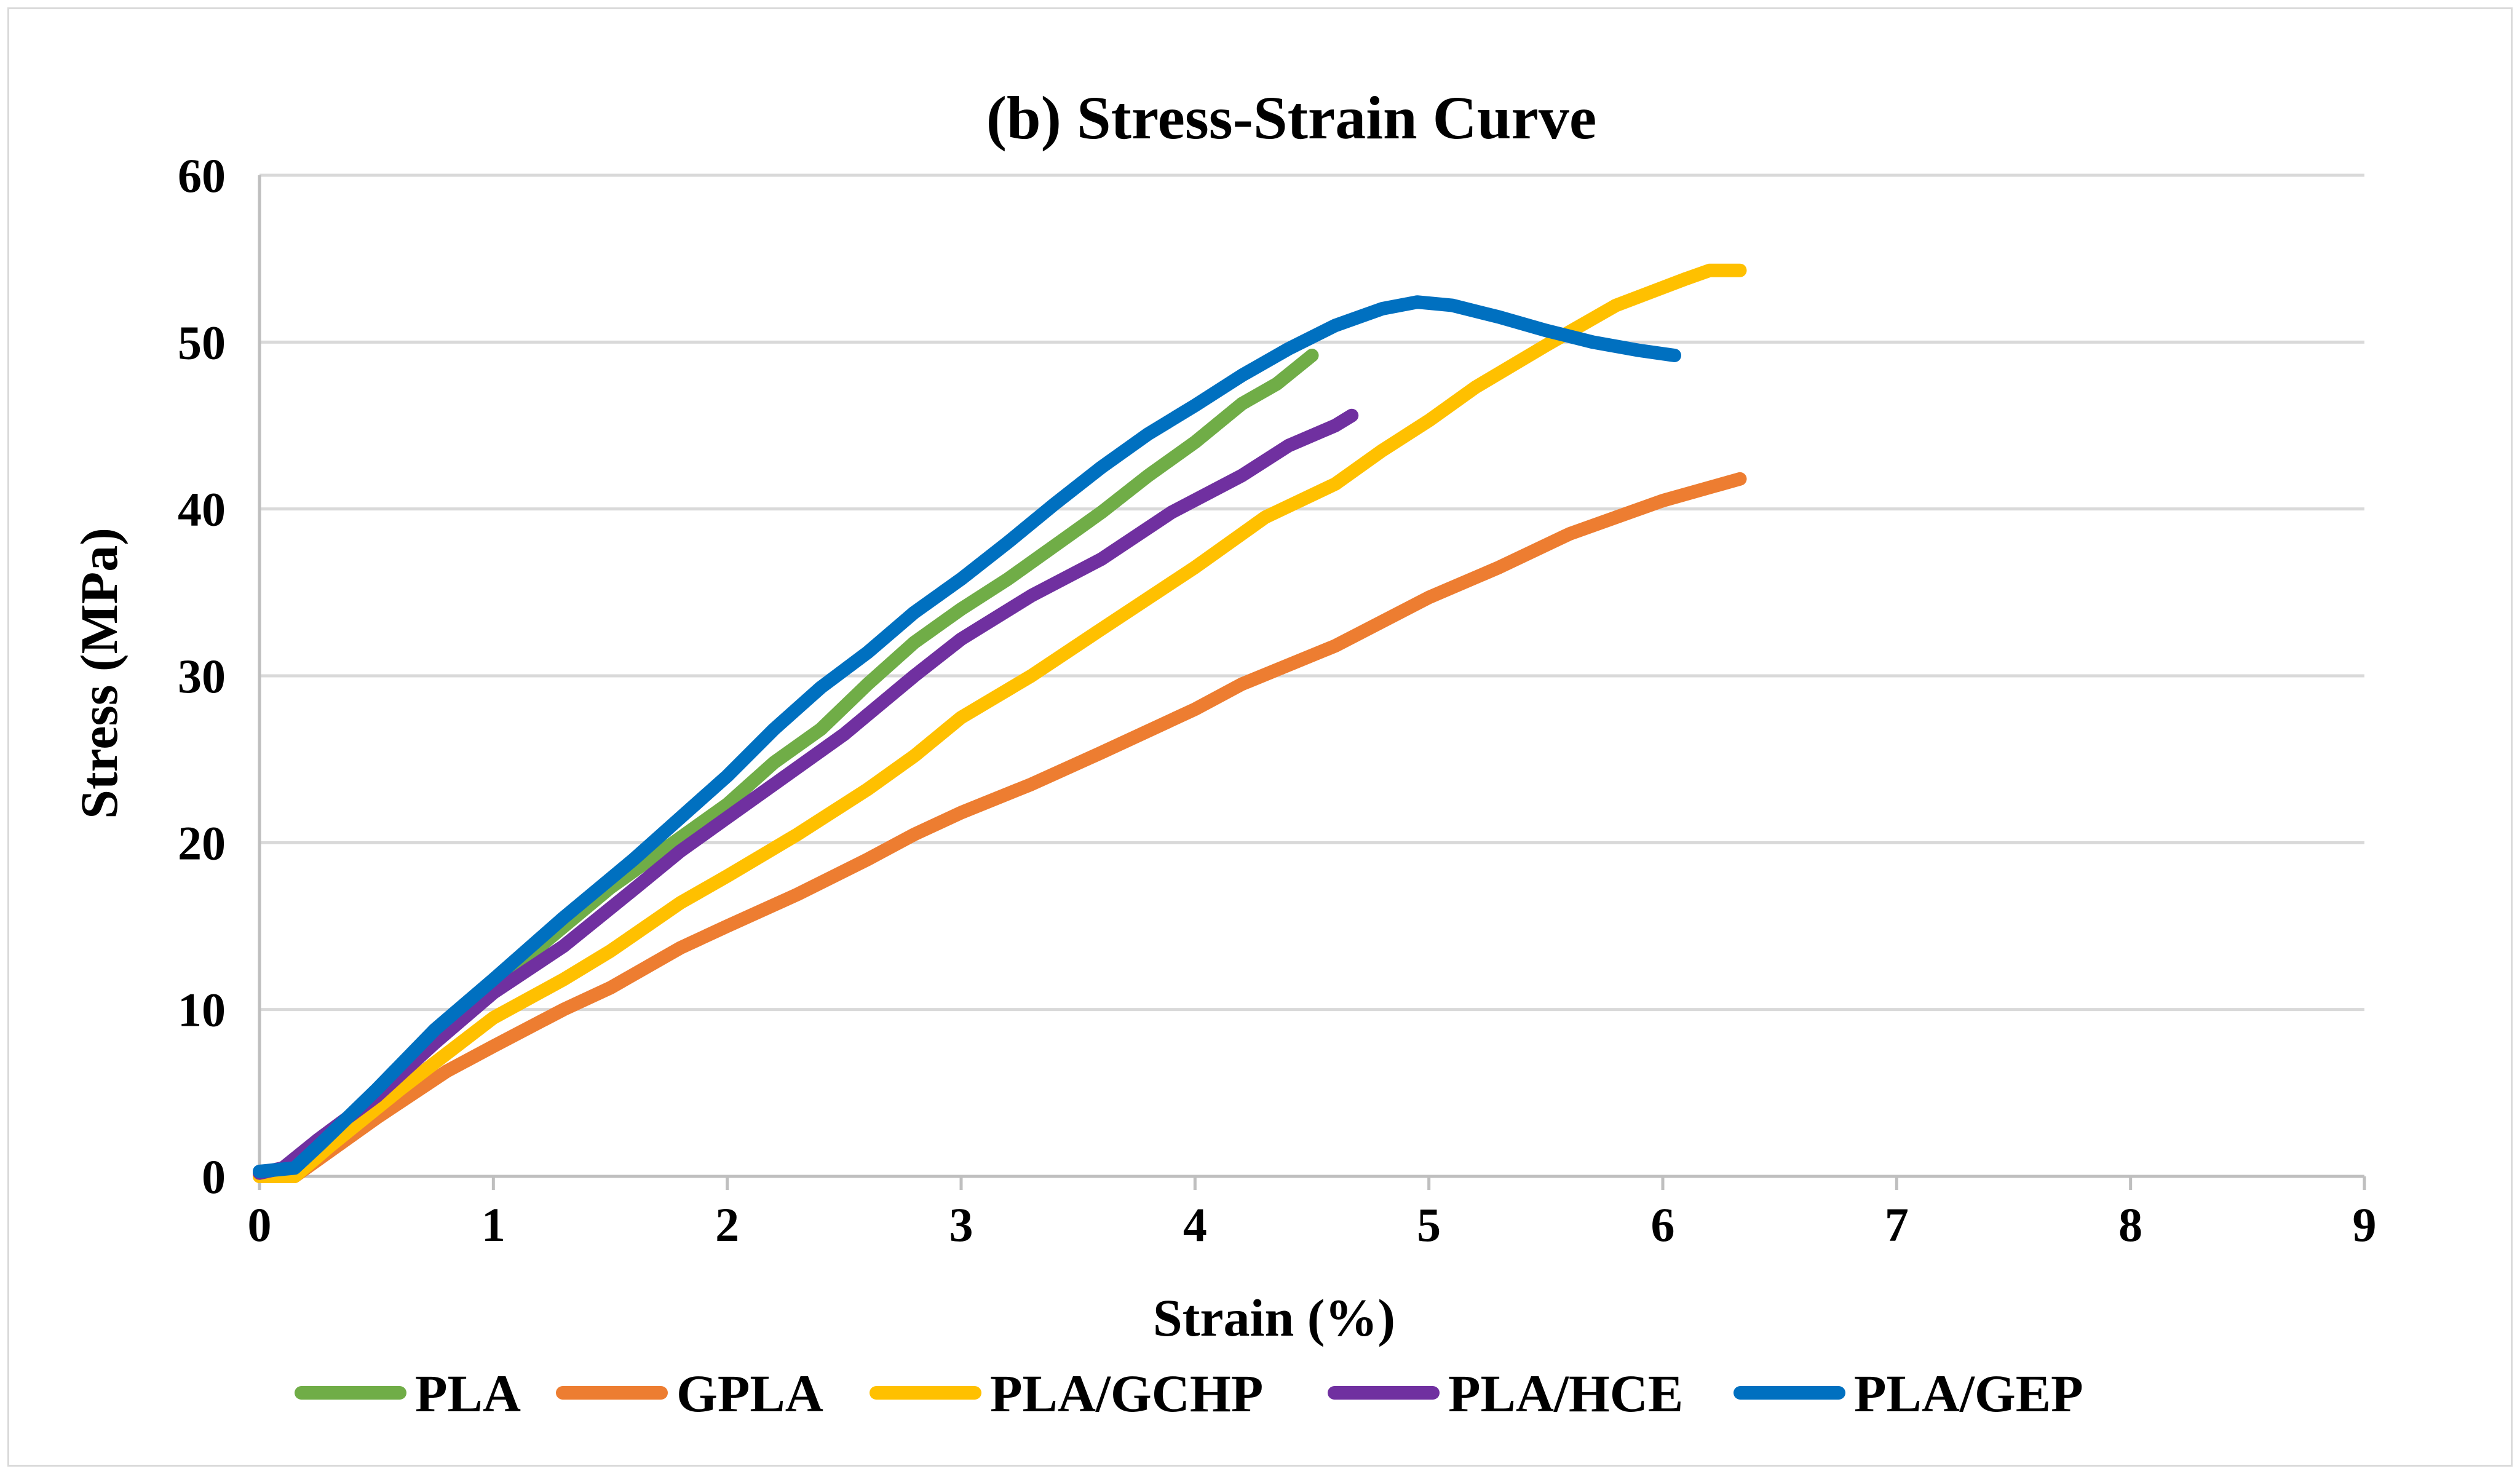  Describe the element at coordinates (1126, 1393) in the screenshot. I see `legend-label: PLA/GCHP` at that location.